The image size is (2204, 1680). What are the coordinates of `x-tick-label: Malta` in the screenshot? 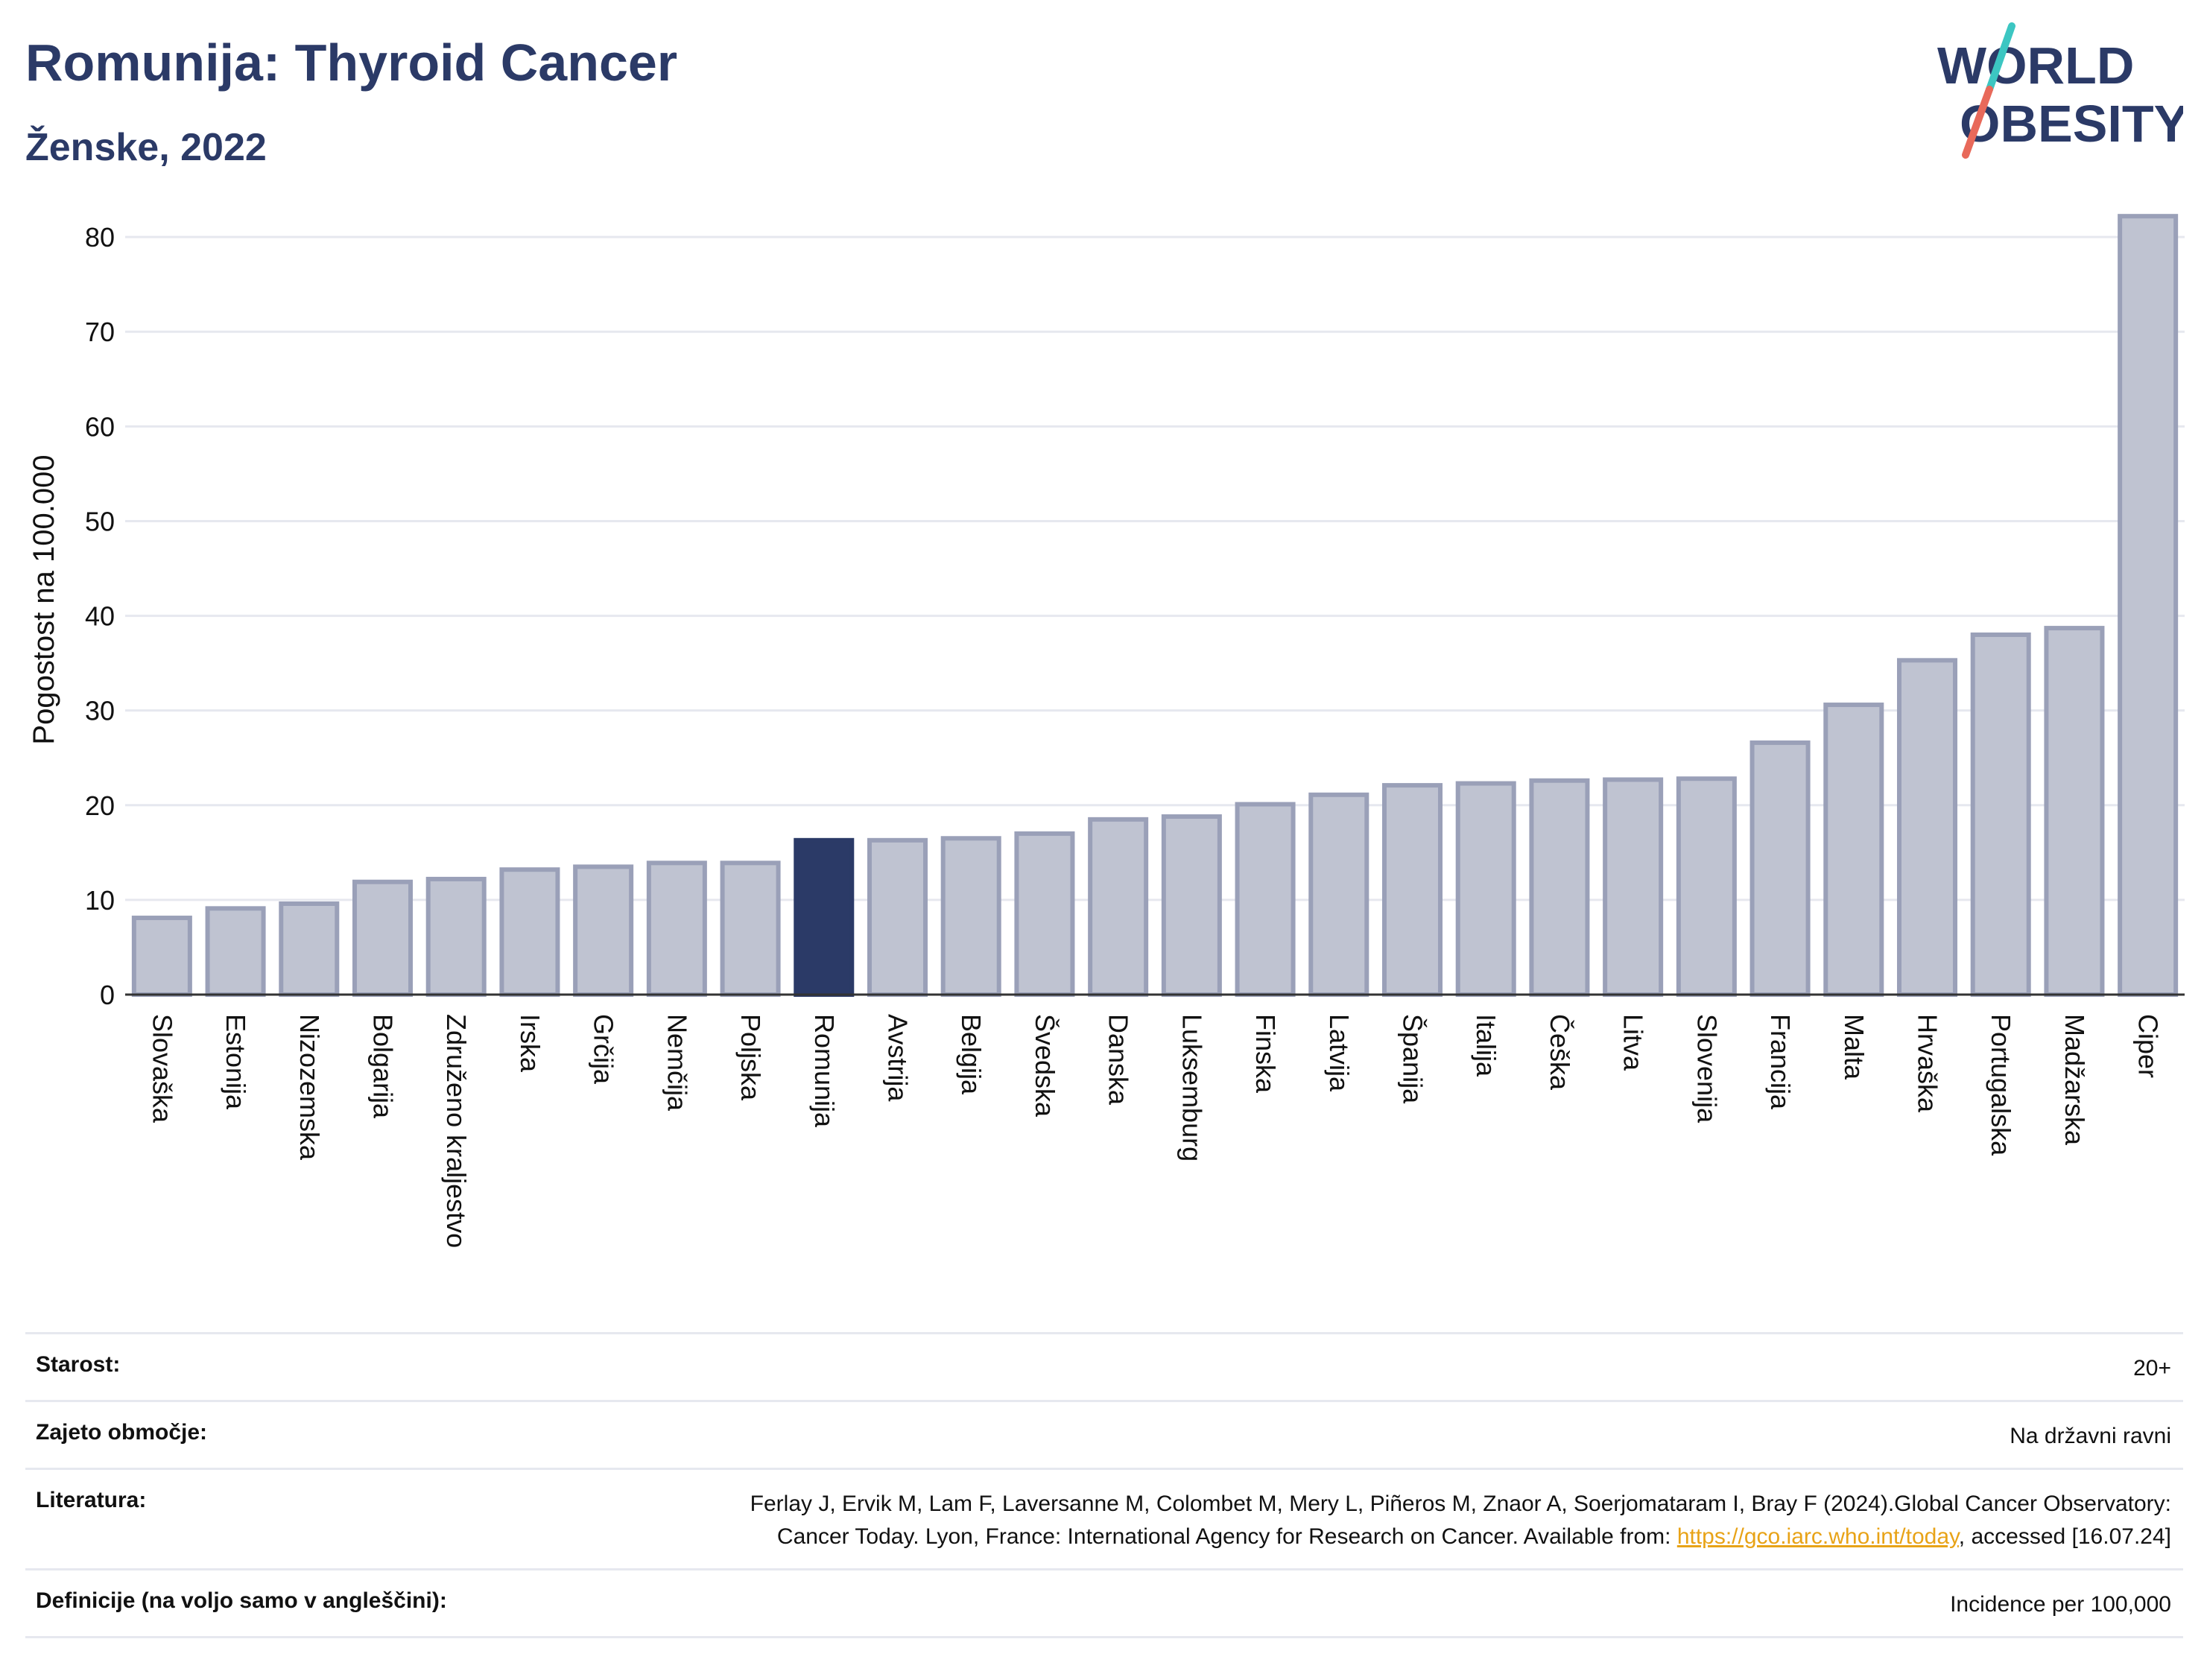 It's located at (1854, 1047).